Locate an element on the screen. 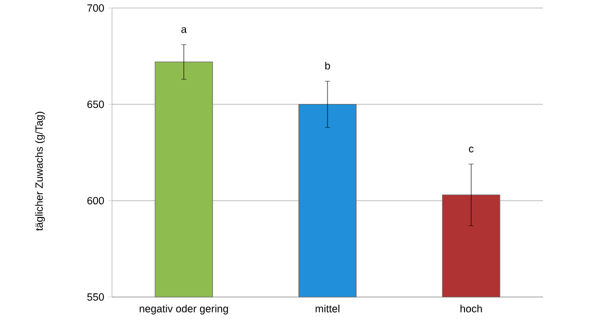  annotation: c is located at coordinates (471, 149).